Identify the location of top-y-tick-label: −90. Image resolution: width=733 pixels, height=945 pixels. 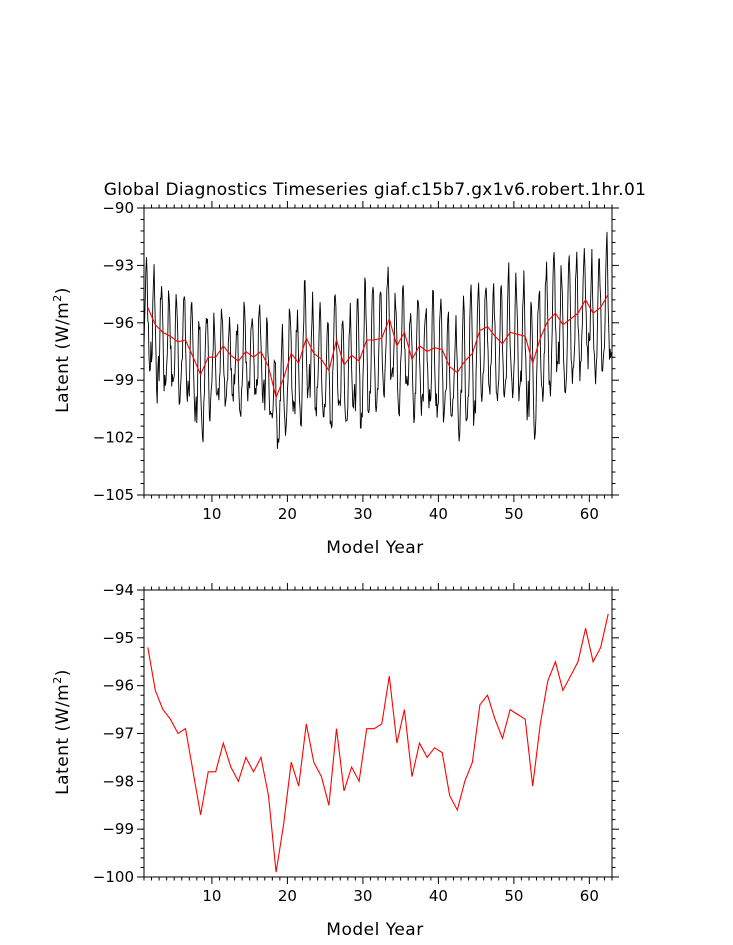
(118, 208).